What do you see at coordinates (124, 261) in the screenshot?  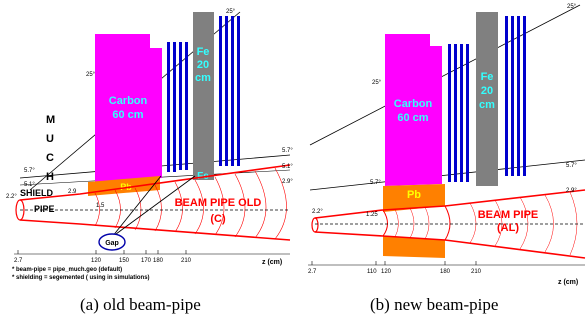 I see `tick-150: 150` at bounding box center [124, 261].